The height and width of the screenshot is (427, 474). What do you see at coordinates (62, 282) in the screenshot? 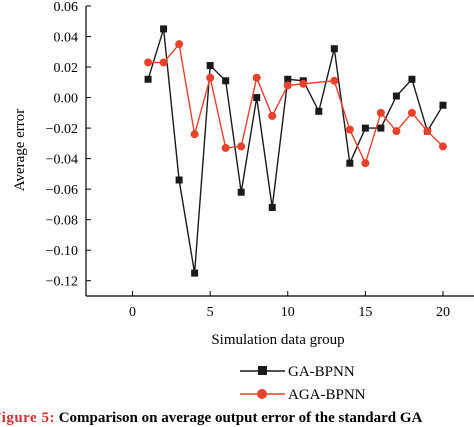
I see `y-tick-label: −0.12` at bounding box center [62, 282].